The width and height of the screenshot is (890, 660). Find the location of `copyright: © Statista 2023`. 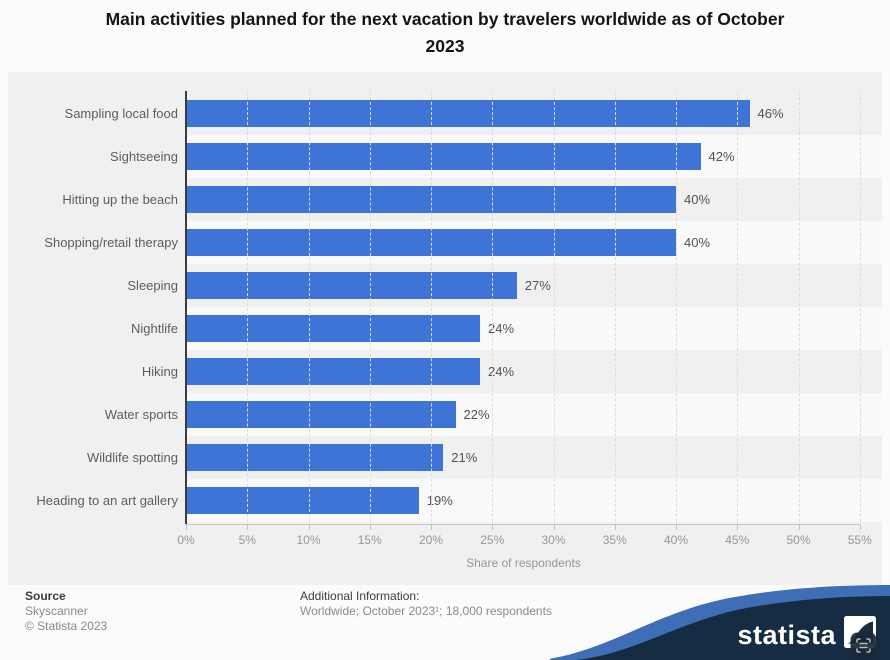

copyright: © Statista 2023 is located at coordinates (66, 626).